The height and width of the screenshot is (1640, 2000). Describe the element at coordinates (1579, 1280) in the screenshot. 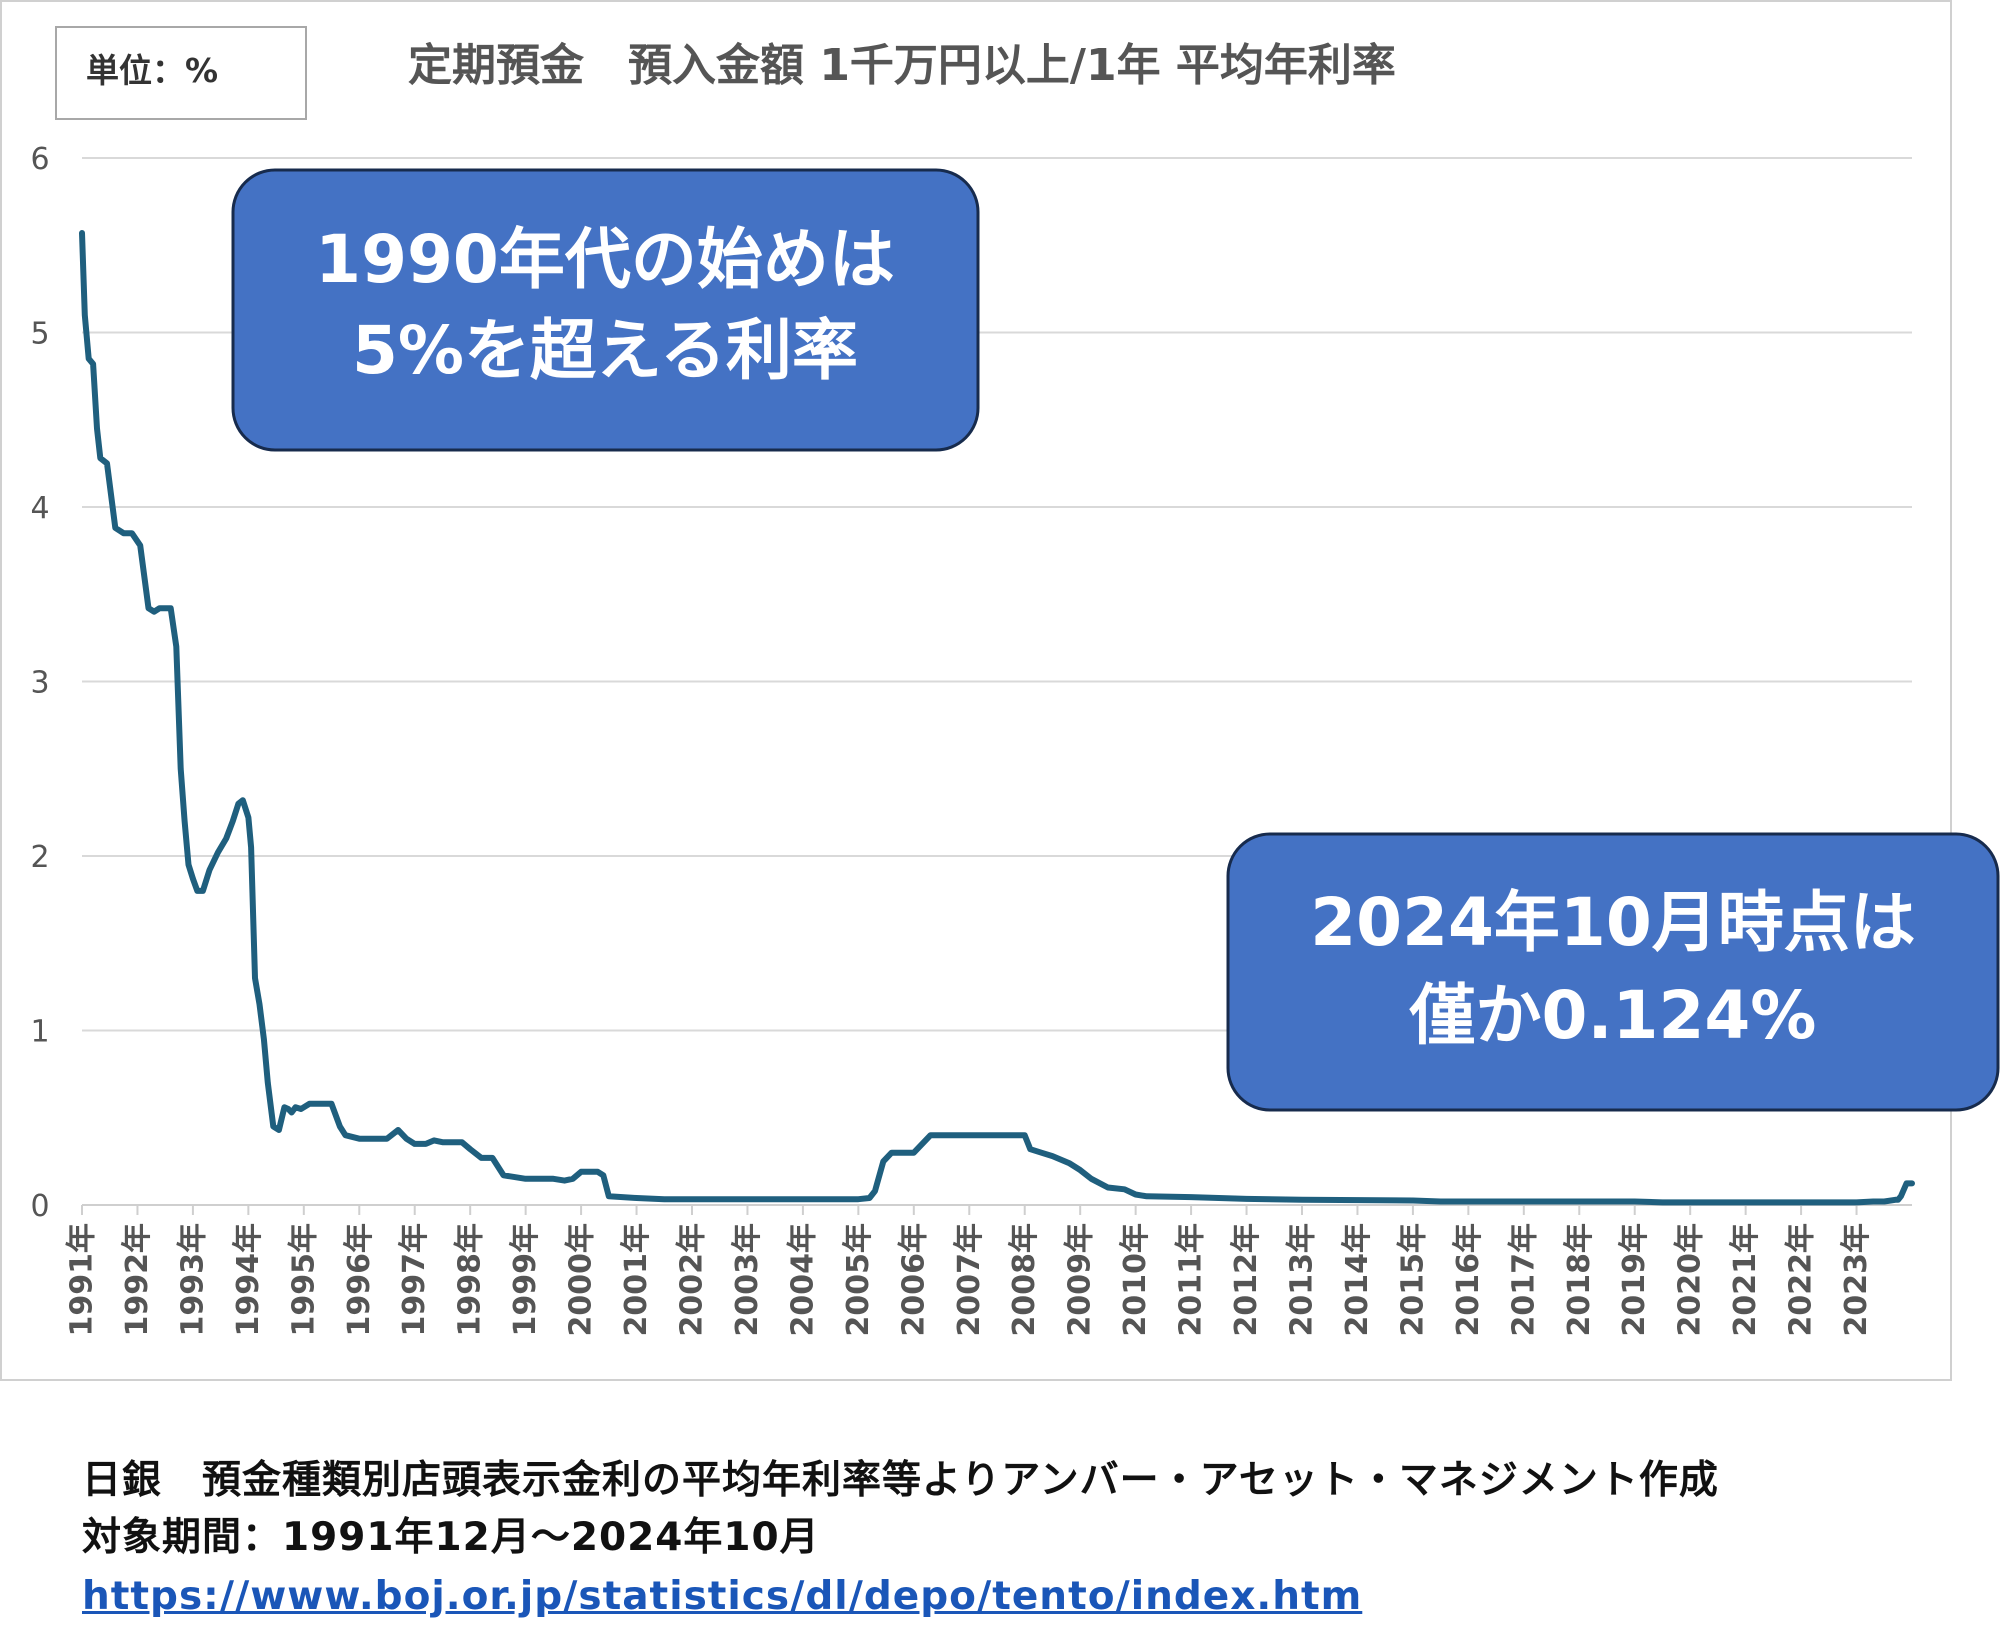

I see `x-tick-label: 2018年` at that location.